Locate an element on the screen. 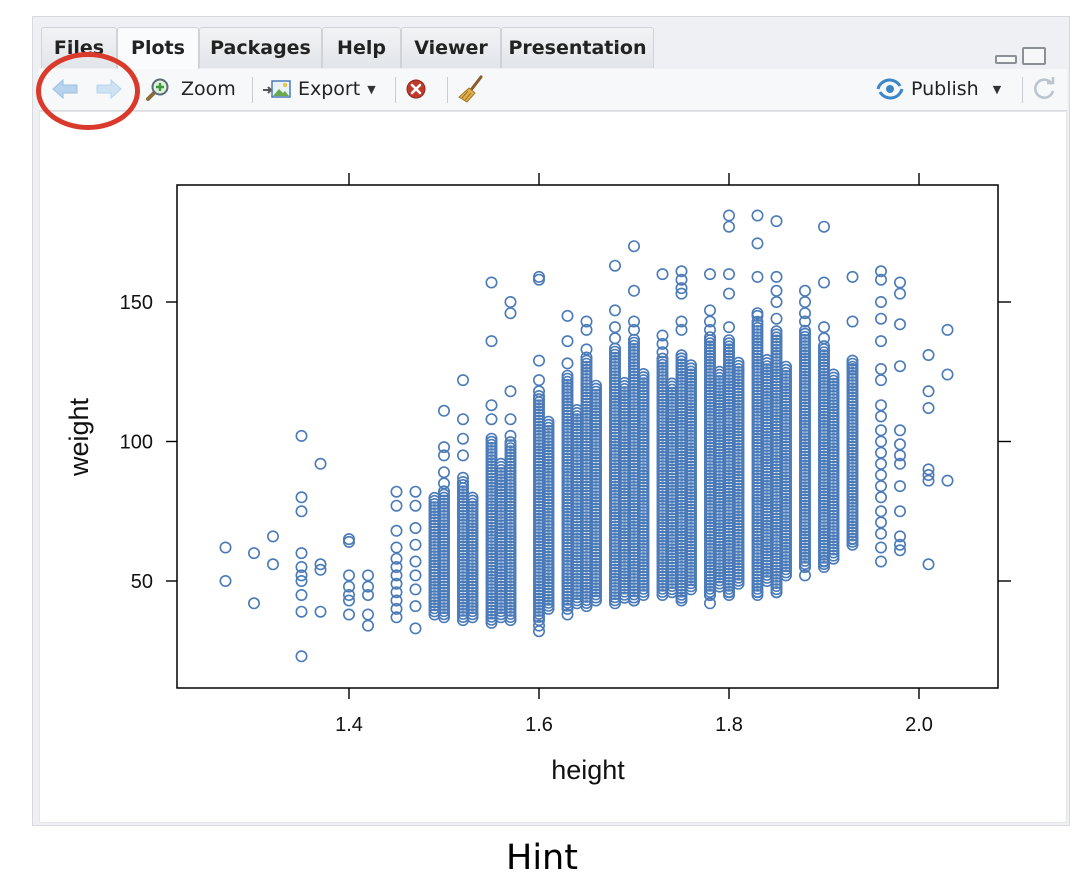 This screenshot has width=1084, height=886. annotation-circle is located at coordinates (88, 91).